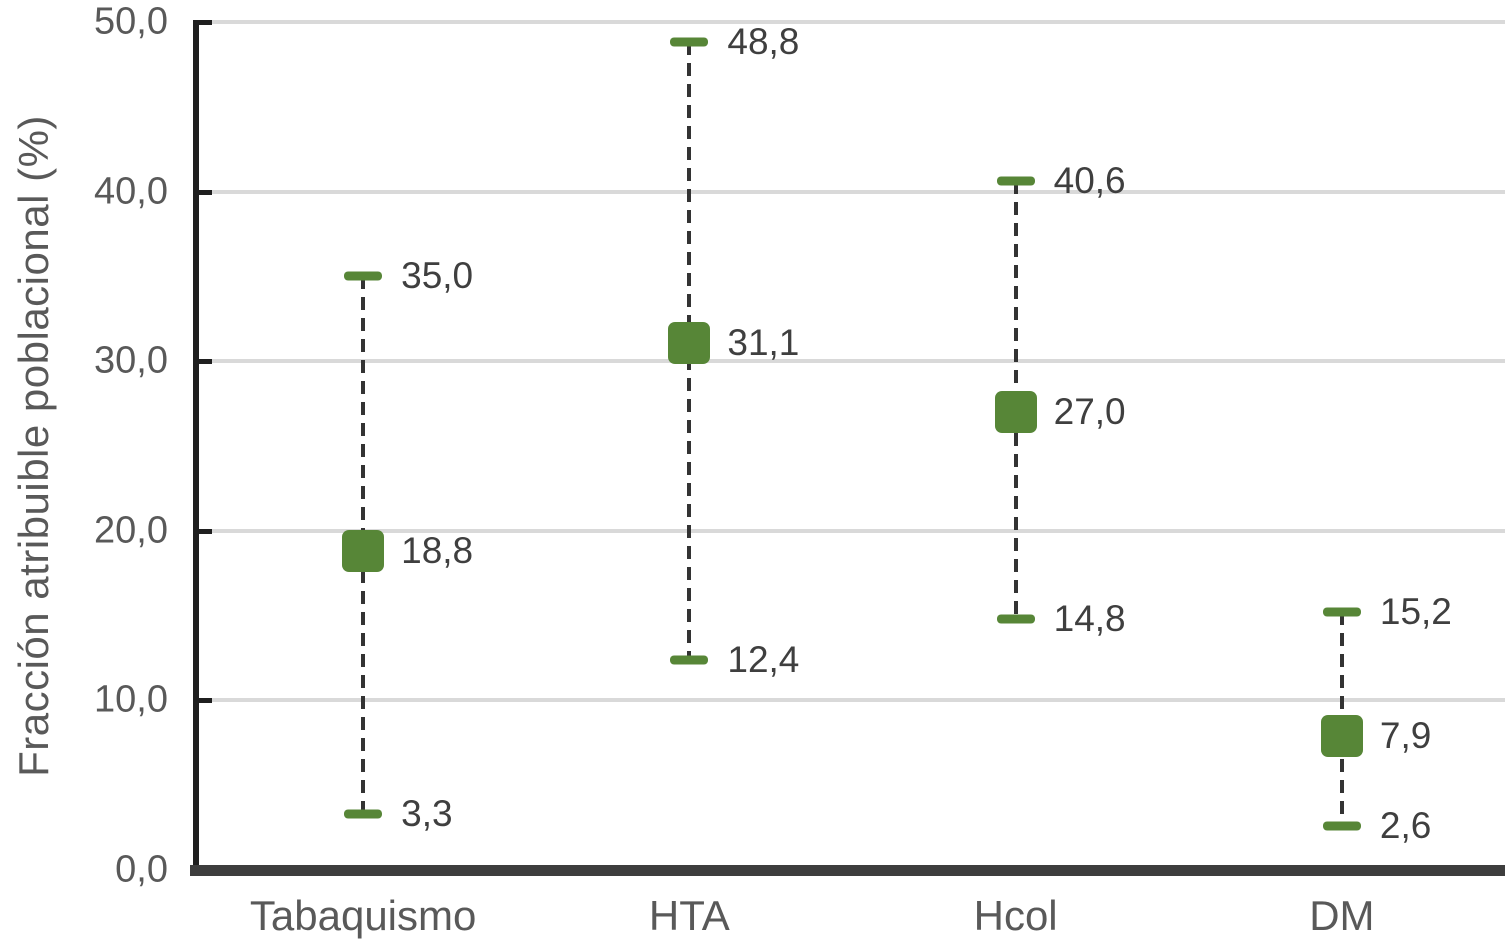 This screenshot has height=951, width=1505. I want to click on y-axis-tick-label: 10,0, so click(131, 699).